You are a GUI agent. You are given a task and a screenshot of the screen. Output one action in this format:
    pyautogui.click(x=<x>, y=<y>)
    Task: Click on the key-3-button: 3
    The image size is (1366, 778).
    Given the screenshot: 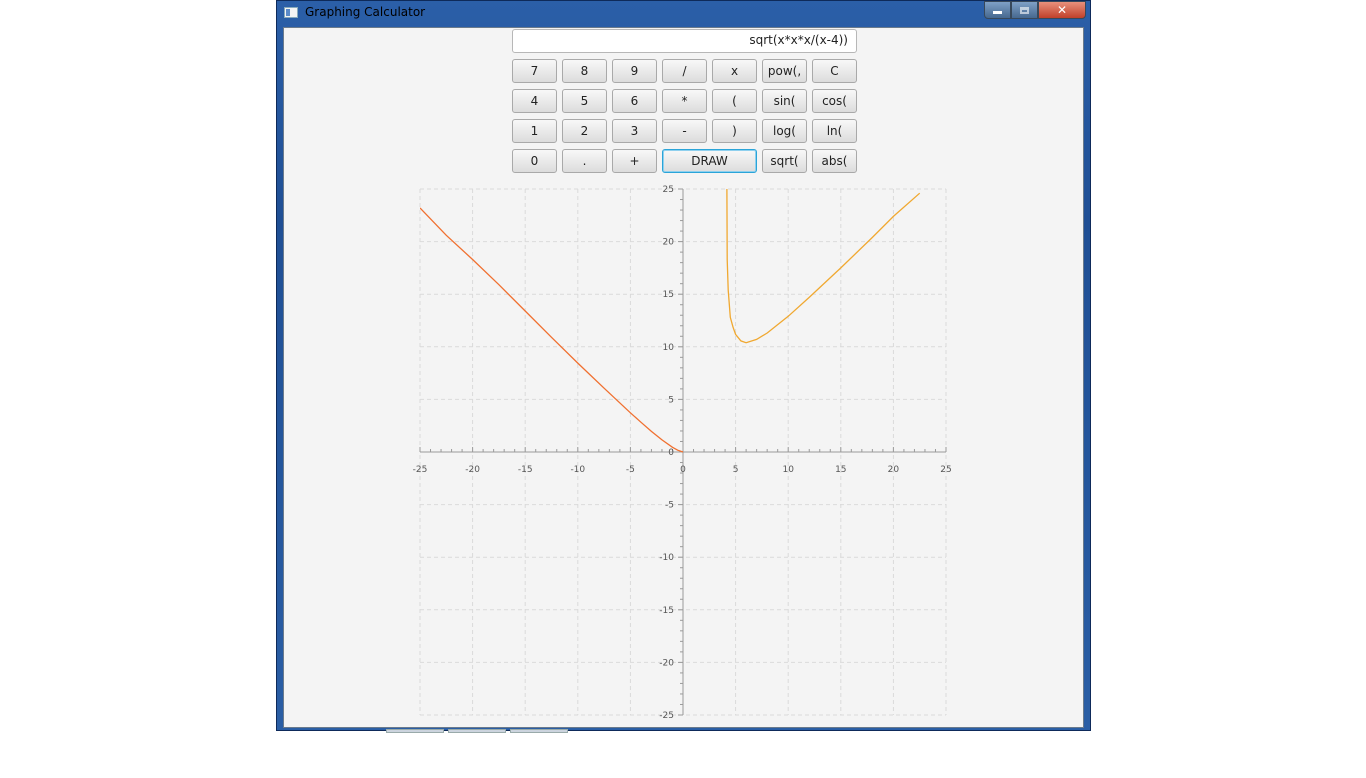 What is the action you would take?
    pyautogui.click(x=634, y=131)
    